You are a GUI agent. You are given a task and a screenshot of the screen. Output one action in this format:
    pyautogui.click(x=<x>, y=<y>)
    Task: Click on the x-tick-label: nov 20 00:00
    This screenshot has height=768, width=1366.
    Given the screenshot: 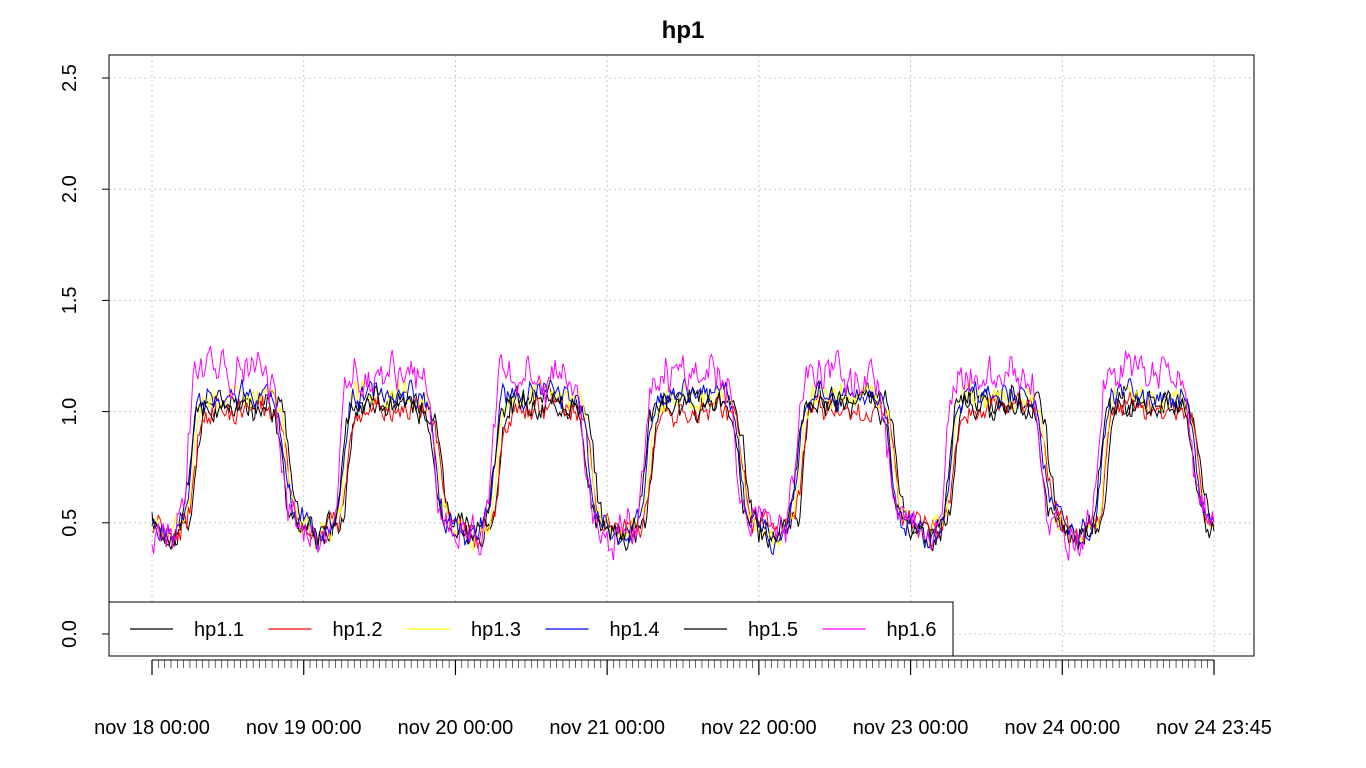 What is the action you would take?
    pyautogui.click(x=456, y=728)
    